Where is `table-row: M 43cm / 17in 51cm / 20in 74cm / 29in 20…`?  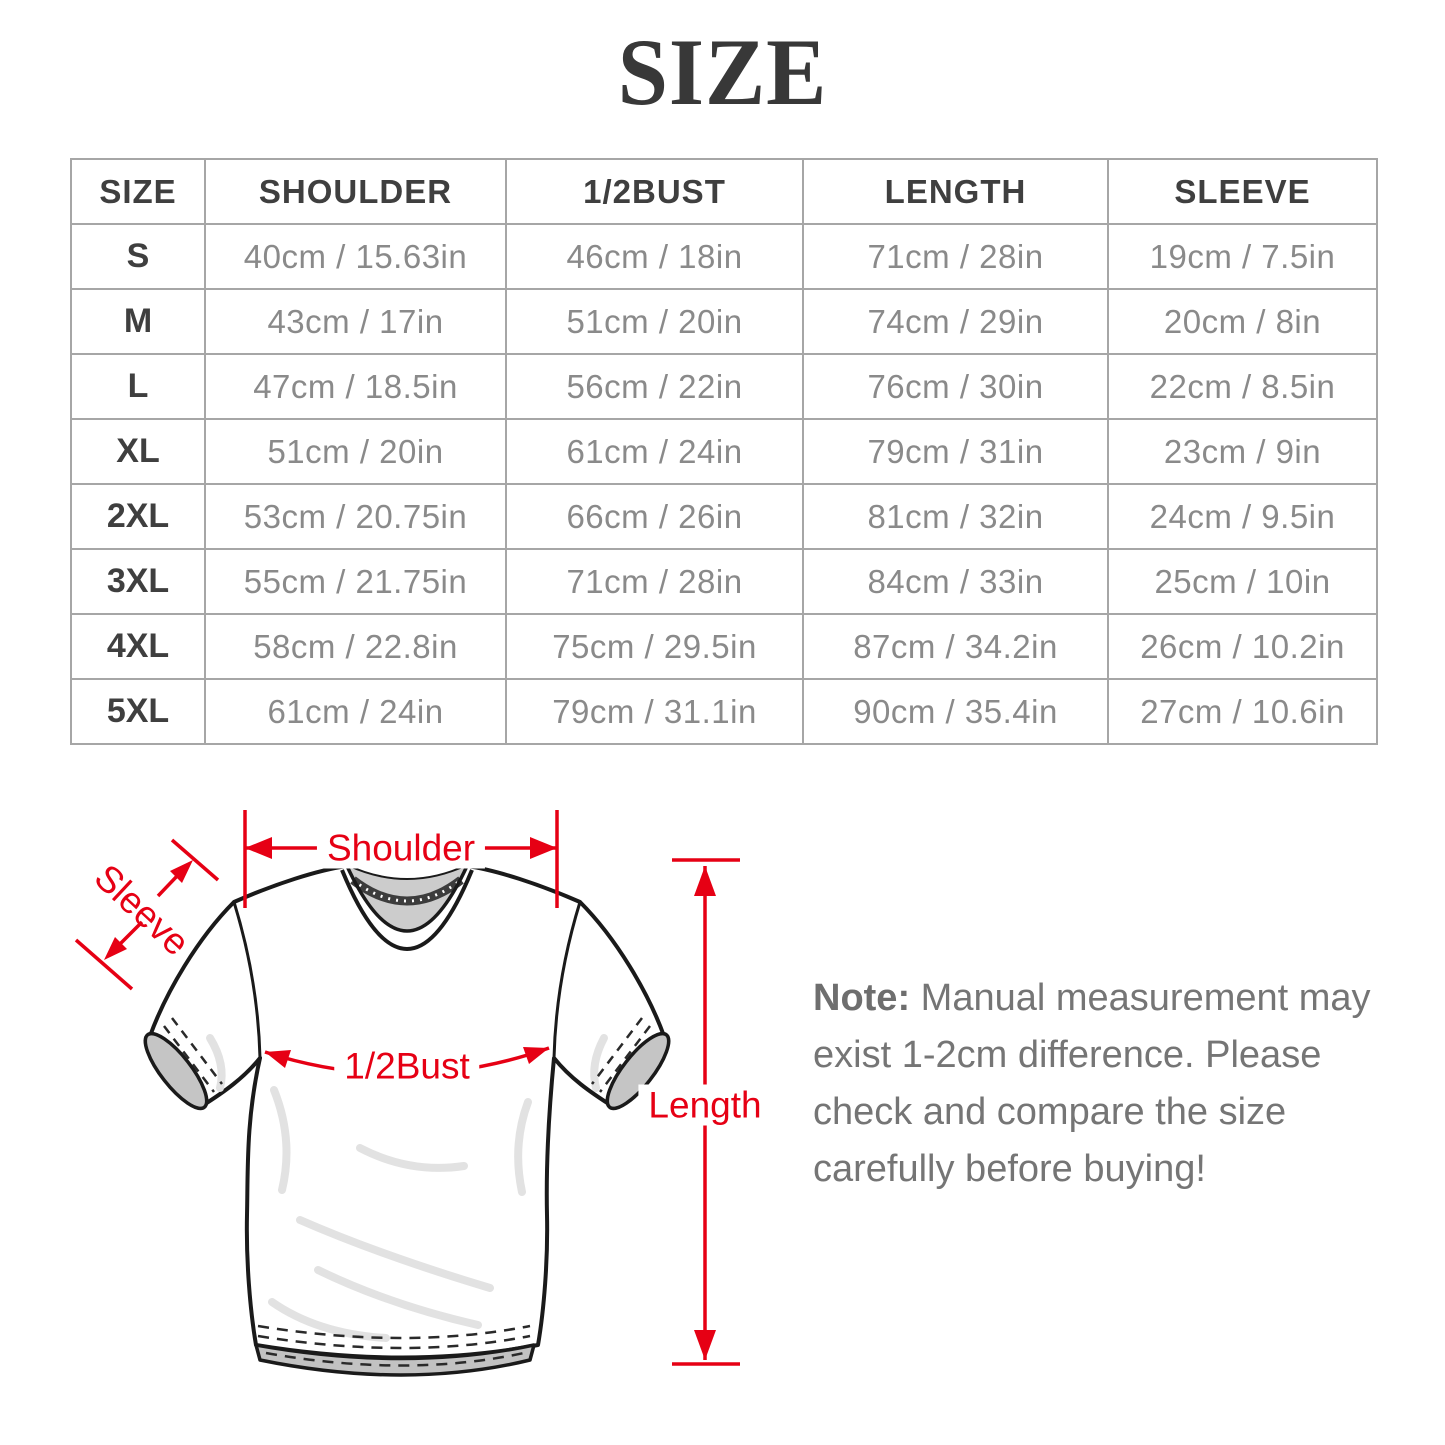
table-row: M 43cm / 17in 51cm / 20in 74cm / 29in 20… is located at coordinates (724, 321).